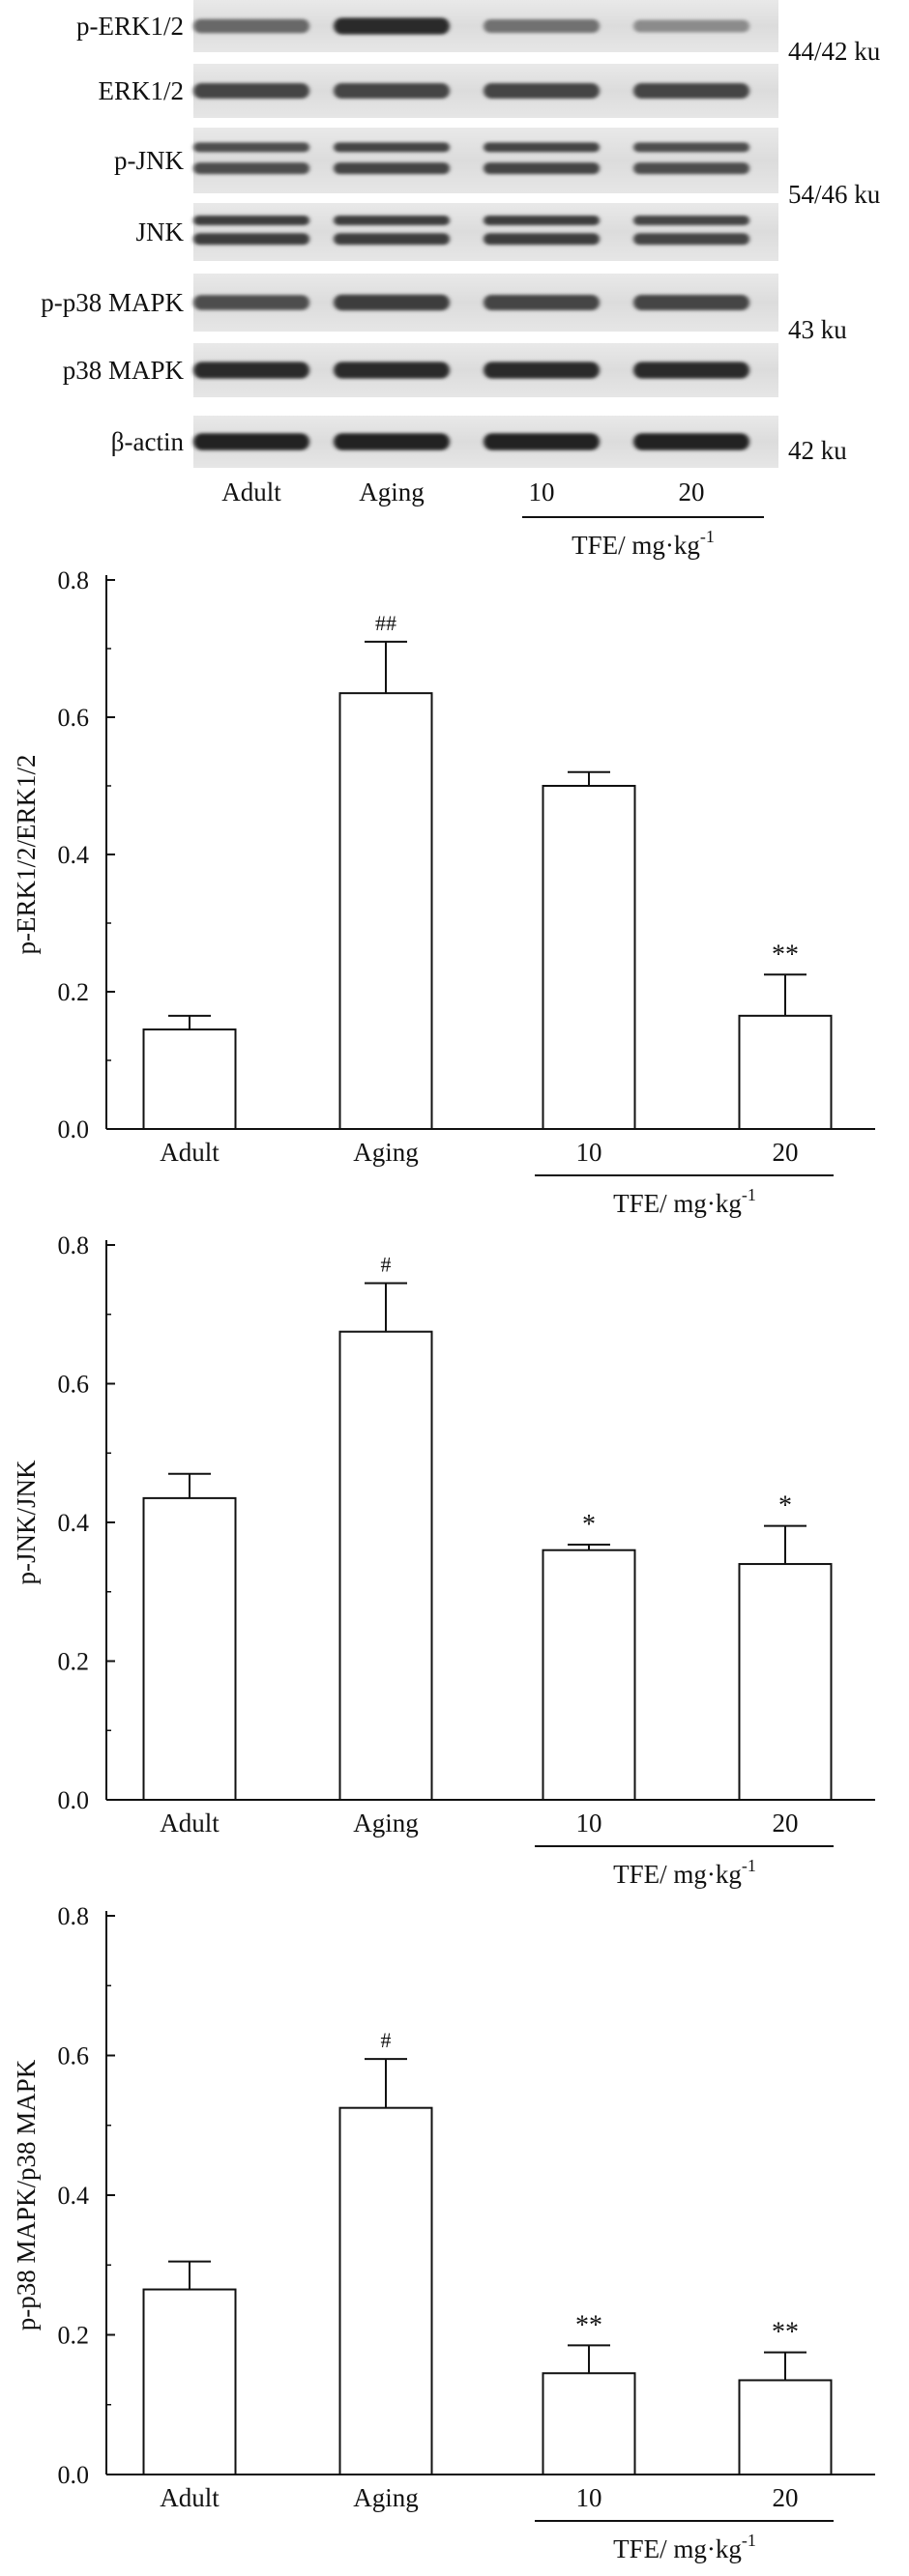 This screenshot has height=2576, width=909. Describe the element at coordinates (251, 492) in the screenshot. I see `lane-label: Adult` at that location.